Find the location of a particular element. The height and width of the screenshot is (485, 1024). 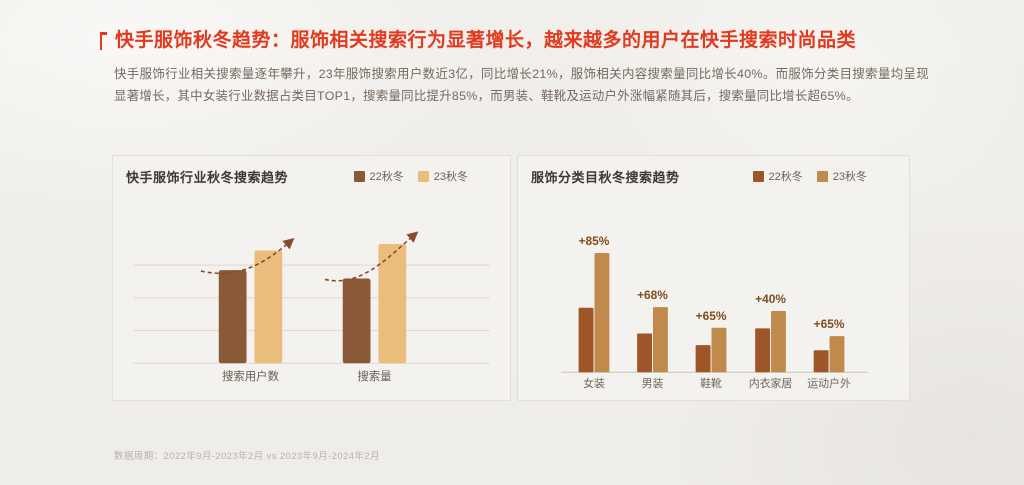

industry-chart-legend: 22秋冬 23秋冬 is located at coordinates (410, 176).